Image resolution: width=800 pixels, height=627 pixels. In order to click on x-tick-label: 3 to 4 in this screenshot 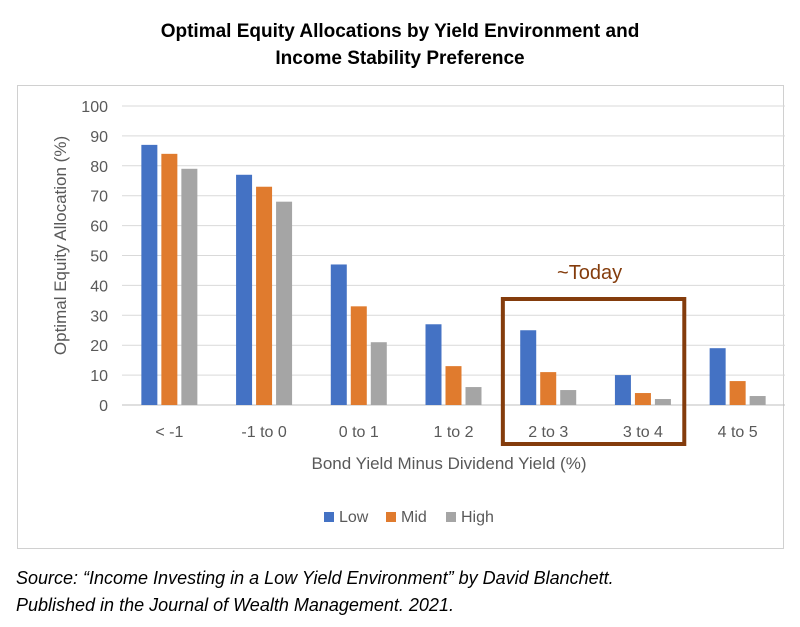, I will do `click(643, 432)`.